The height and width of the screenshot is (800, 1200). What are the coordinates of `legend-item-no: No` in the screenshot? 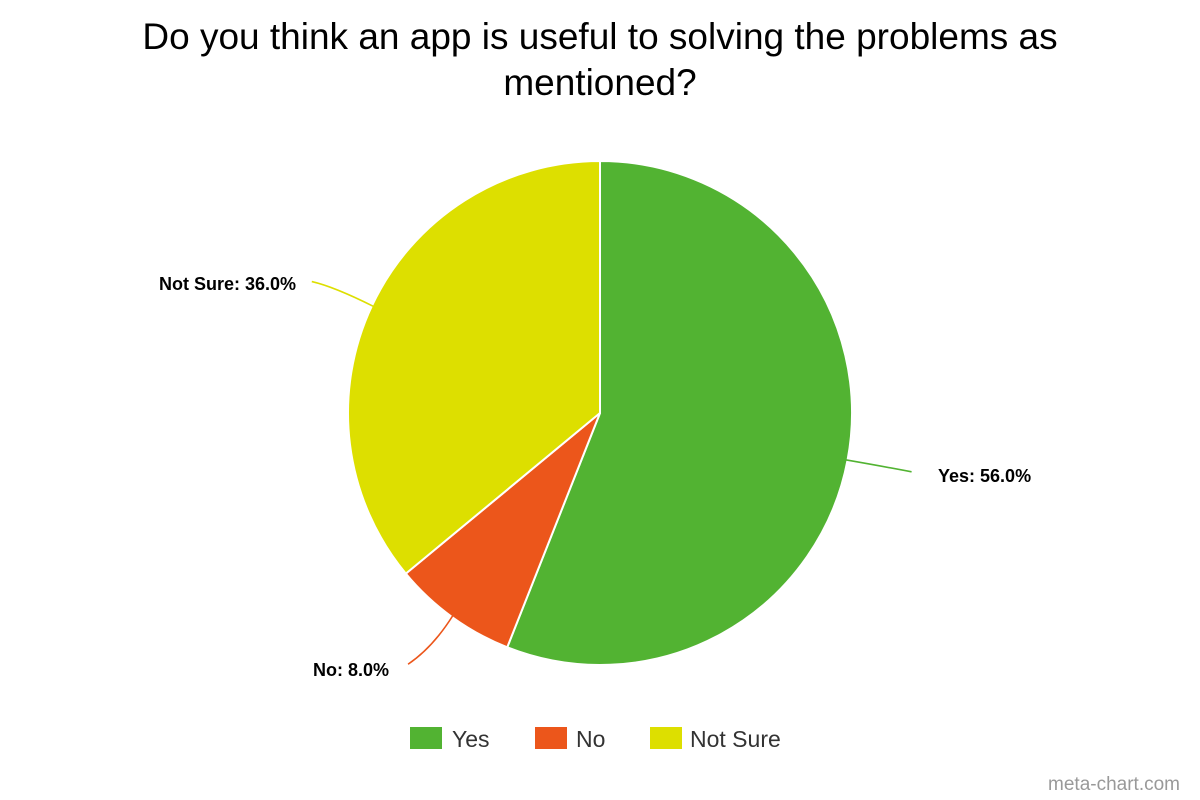 It's located at (570, 739).